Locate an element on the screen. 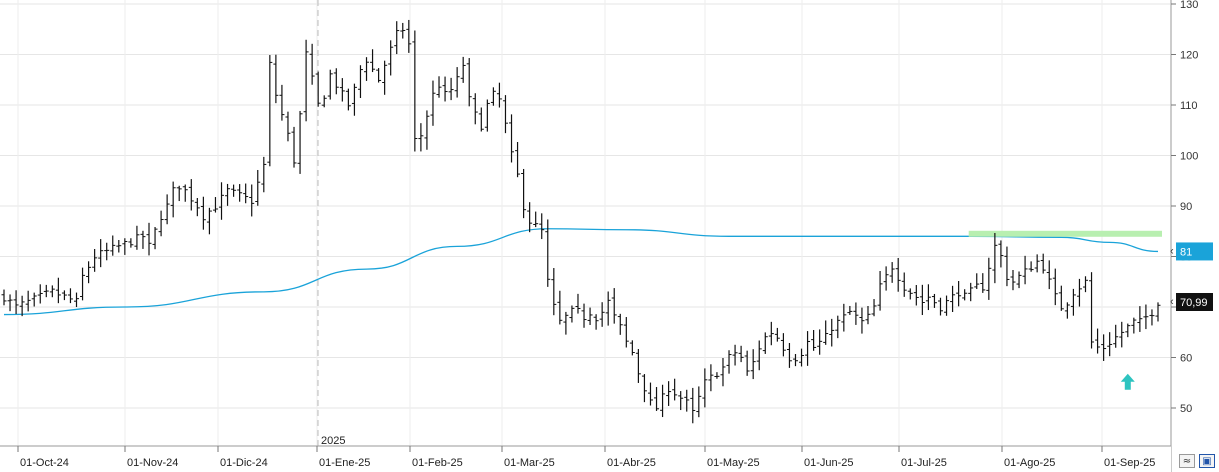 Image resolution: width=1219 pixels, height=472 pixels. y-tick-label: 50 is located at coordinates (1186, 409).